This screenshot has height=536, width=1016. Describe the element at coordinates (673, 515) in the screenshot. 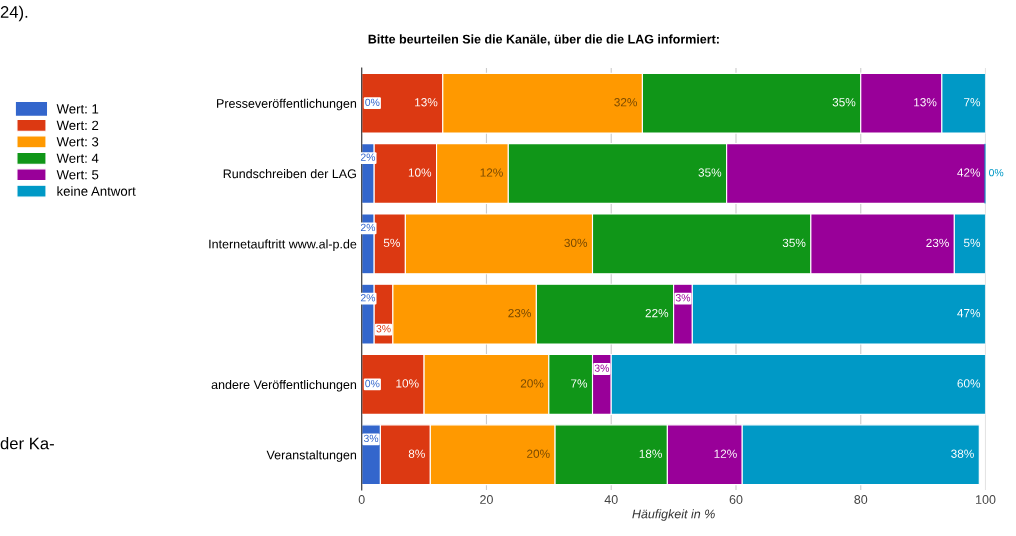

I see `x-axis-title: Häufigkeit in %` at that location.